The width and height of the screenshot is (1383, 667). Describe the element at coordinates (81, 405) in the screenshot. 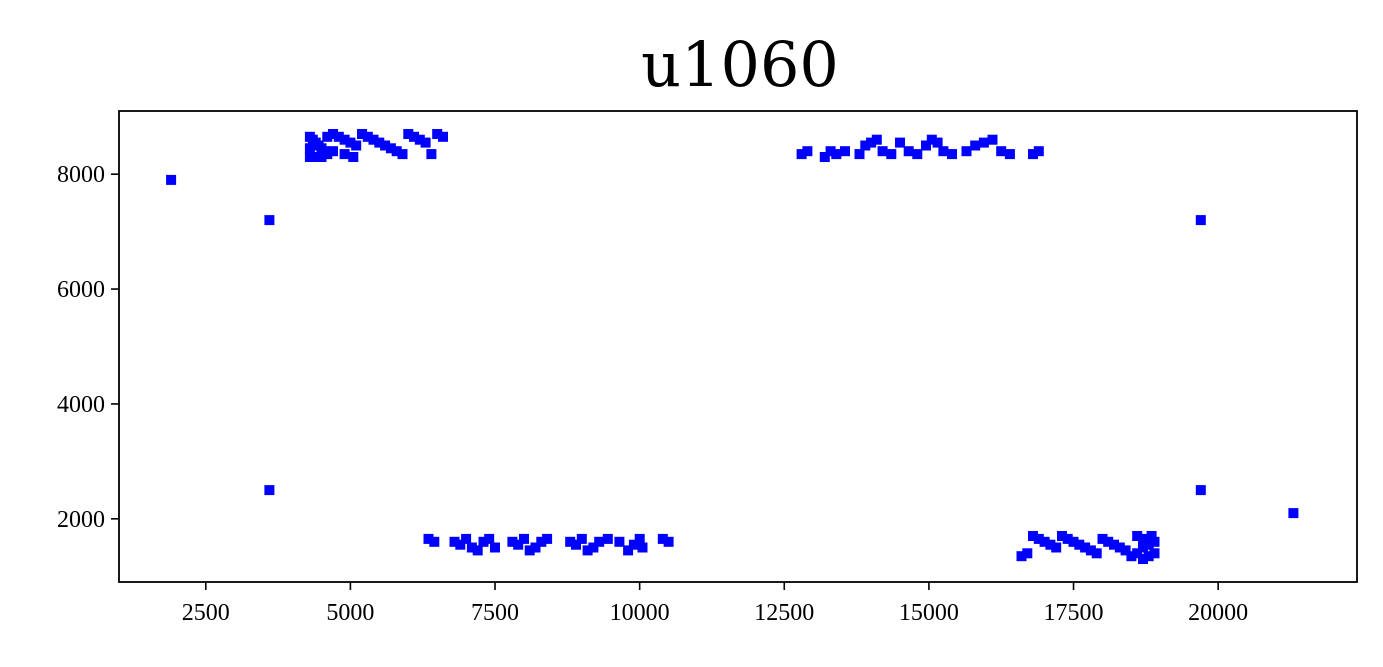

I see `y-tick-label: 4000` at that location.